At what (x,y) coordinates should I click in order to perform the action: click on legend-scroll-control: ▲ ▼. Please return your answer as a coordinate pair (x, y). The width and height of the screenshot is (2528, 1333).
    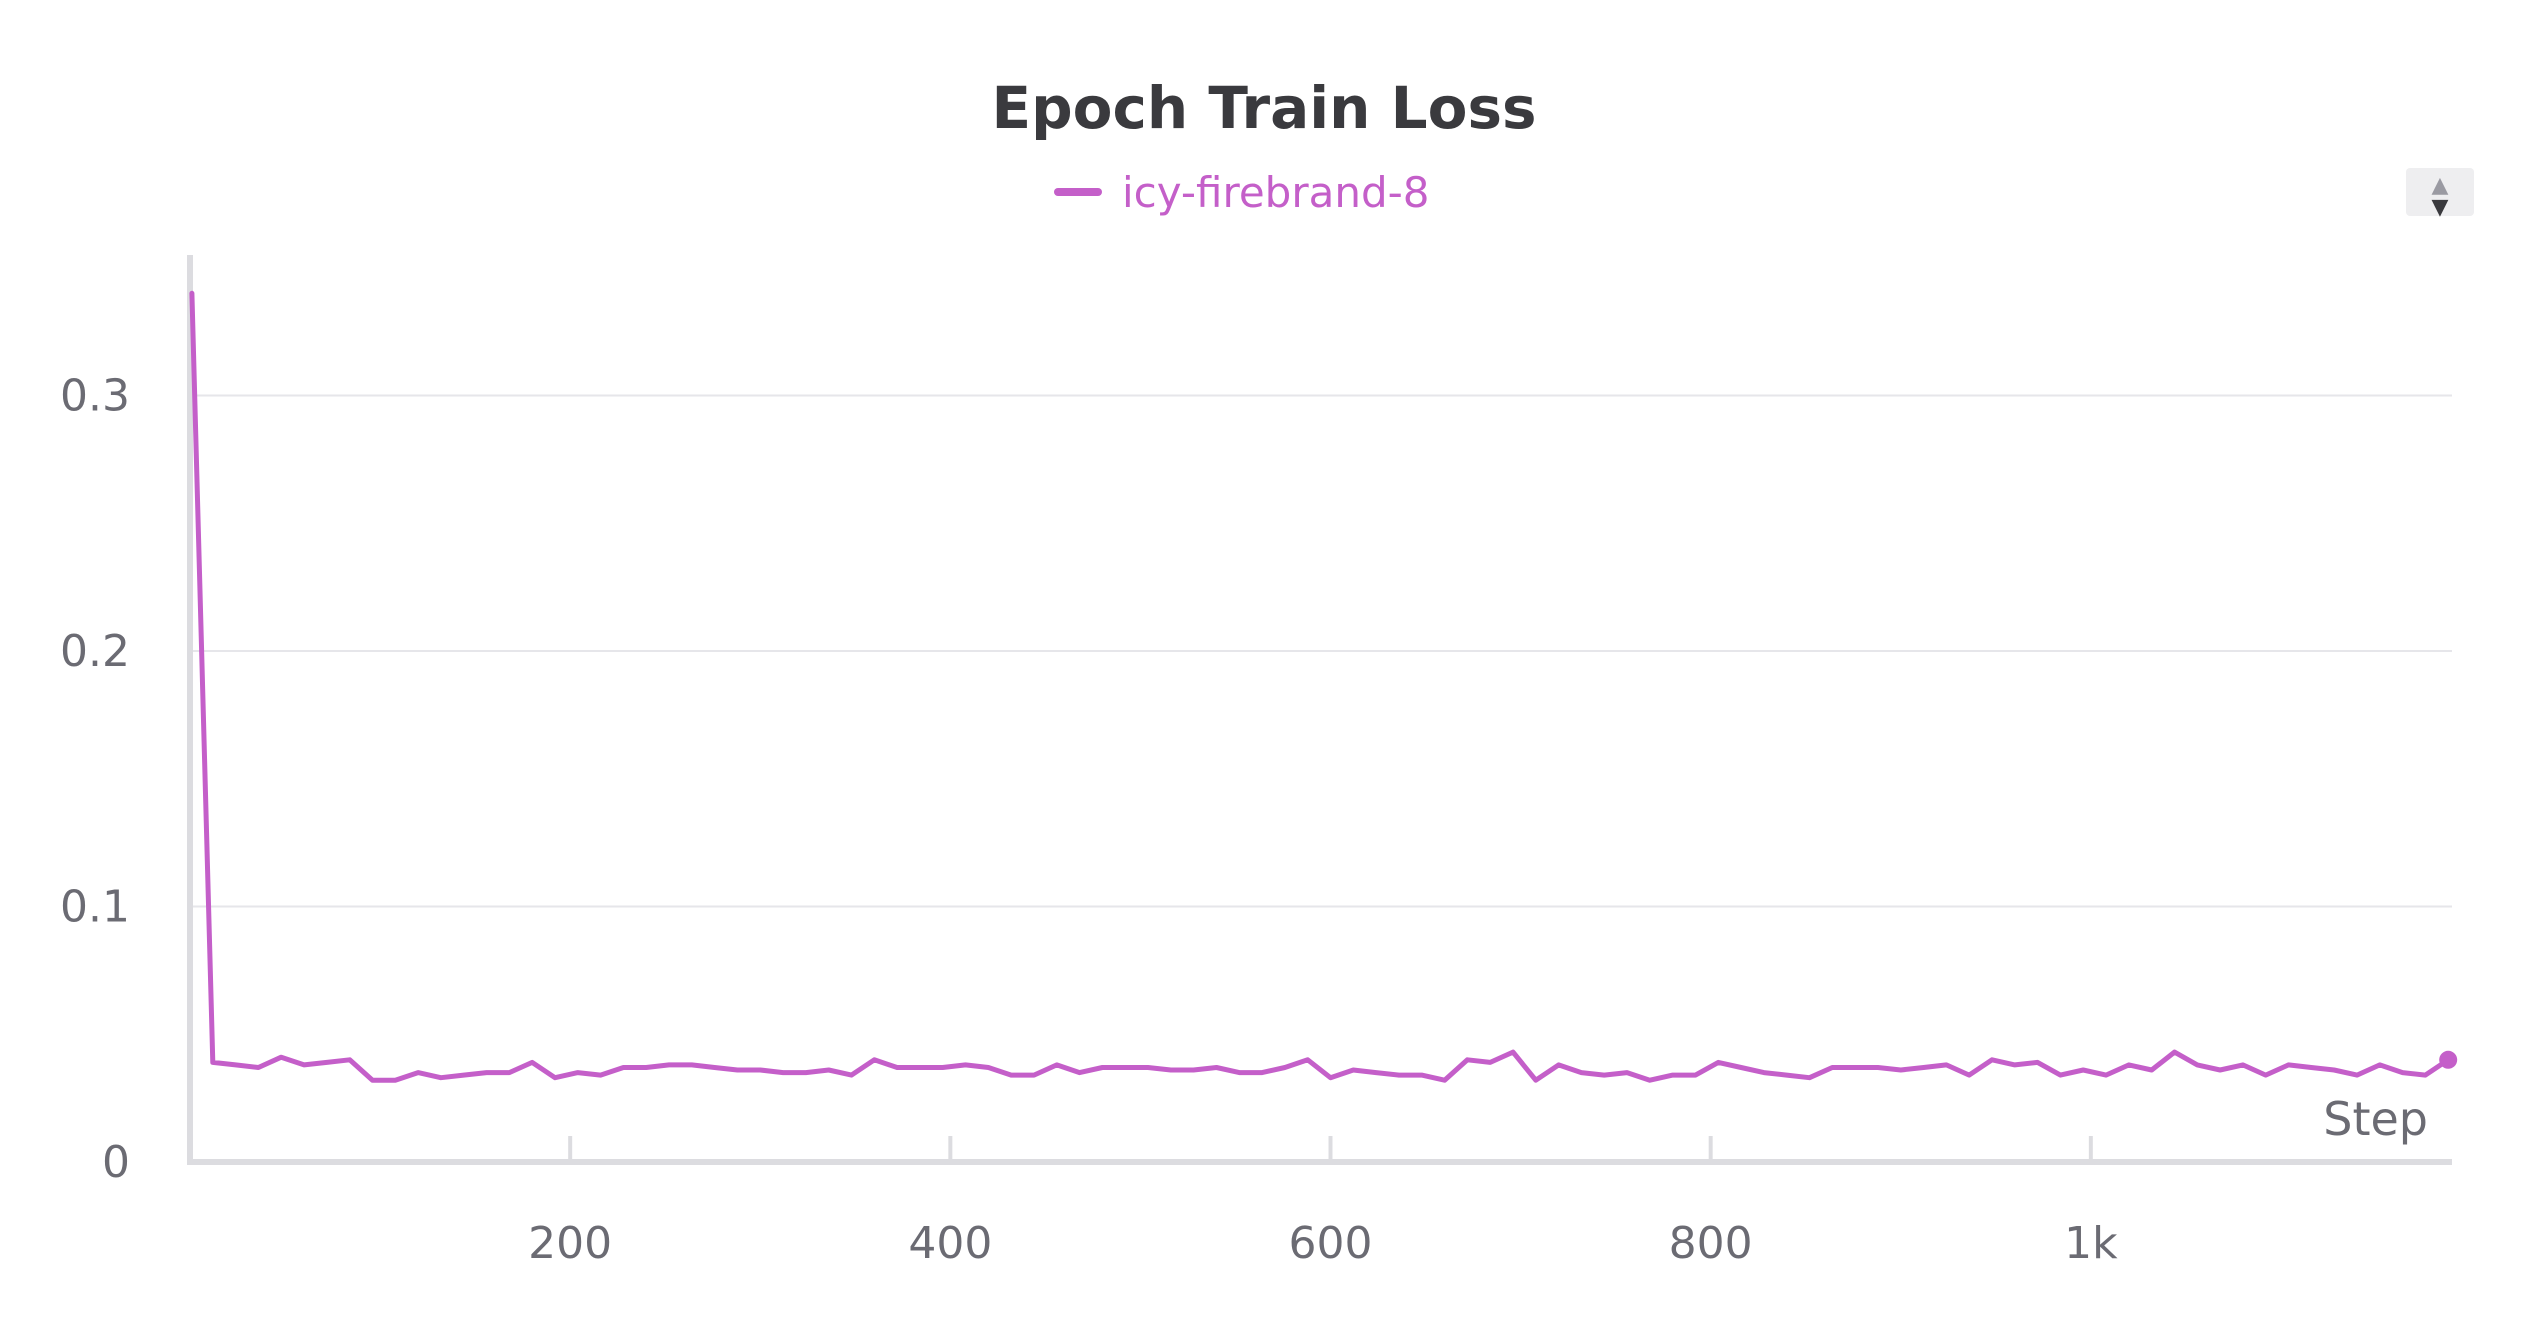
    Looking at the image, I should click on (2440, 194).